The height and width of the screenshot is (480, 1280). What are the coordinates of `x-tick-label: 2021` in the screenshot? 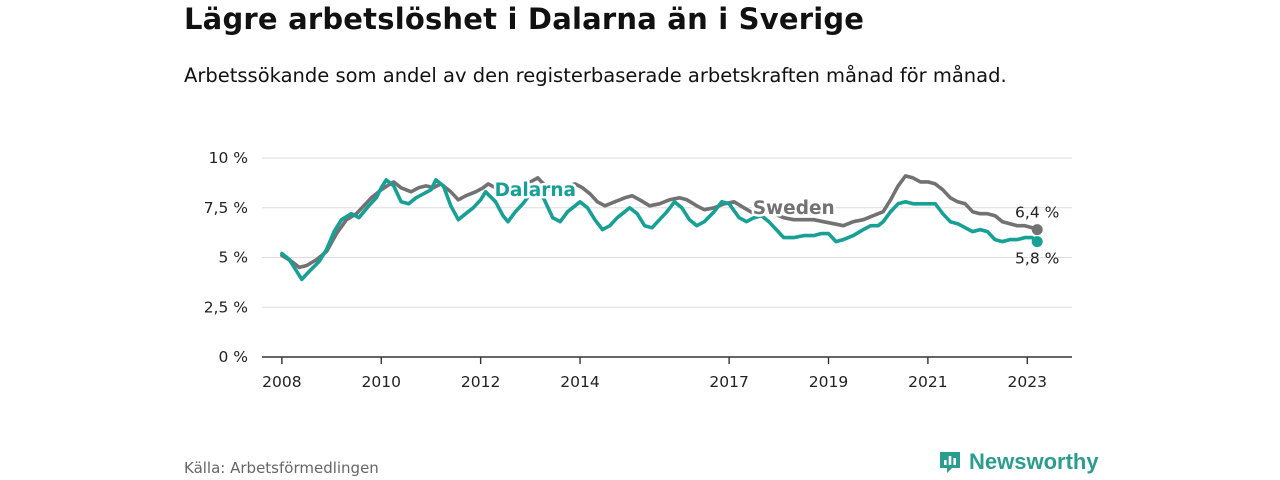 It's located at (927, 382).